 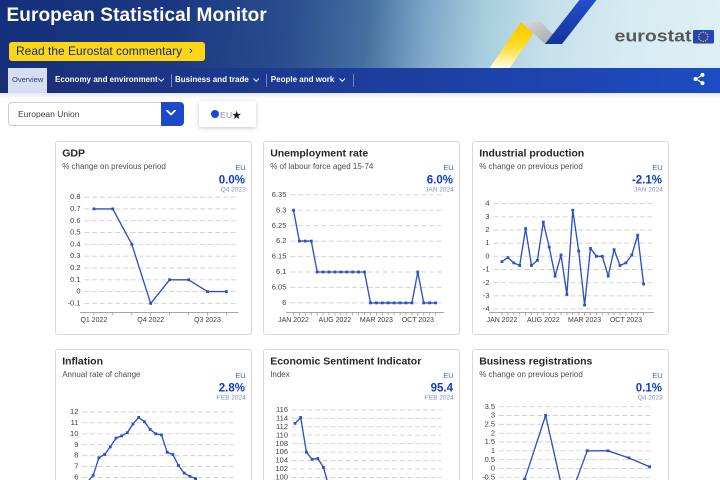 What do you see at coordinates (279, 287) in the screenshot?
I see `svg-text: 6.05` at bounding box center [279, 287].